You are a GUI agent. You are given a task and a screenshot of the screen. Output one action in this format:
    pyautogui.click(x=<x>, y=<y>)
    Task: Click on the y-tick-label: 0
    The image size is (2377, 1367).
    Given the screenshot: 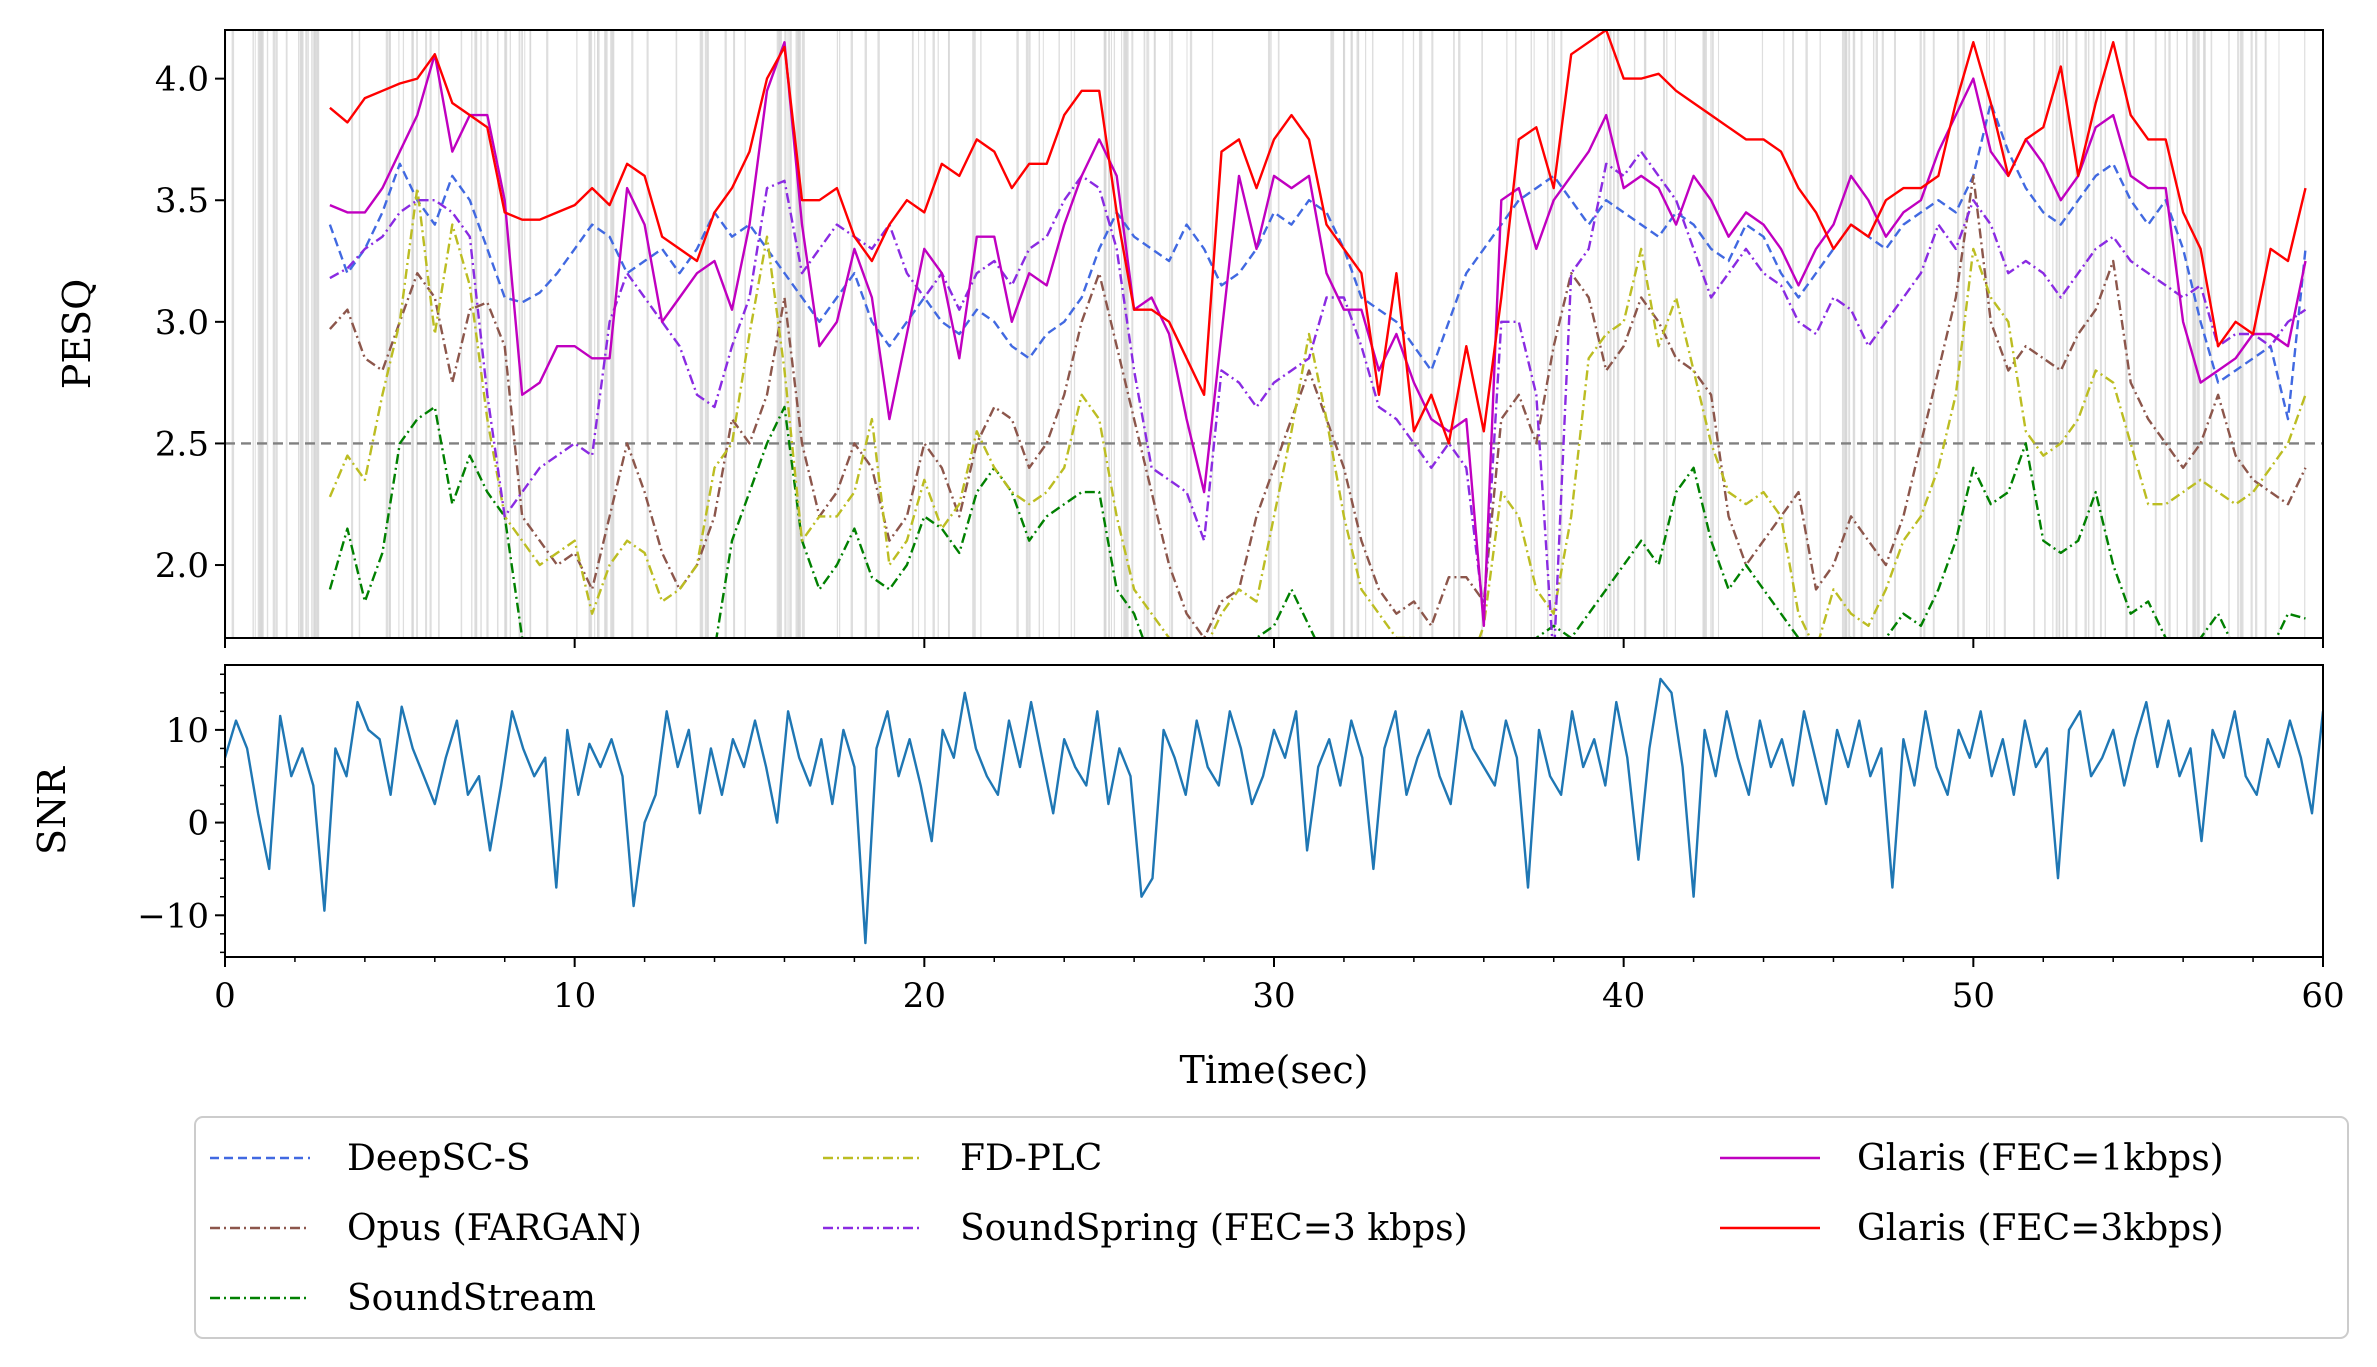 What is the action you would take?
    pyautogui.click(x=198, y=824)
    